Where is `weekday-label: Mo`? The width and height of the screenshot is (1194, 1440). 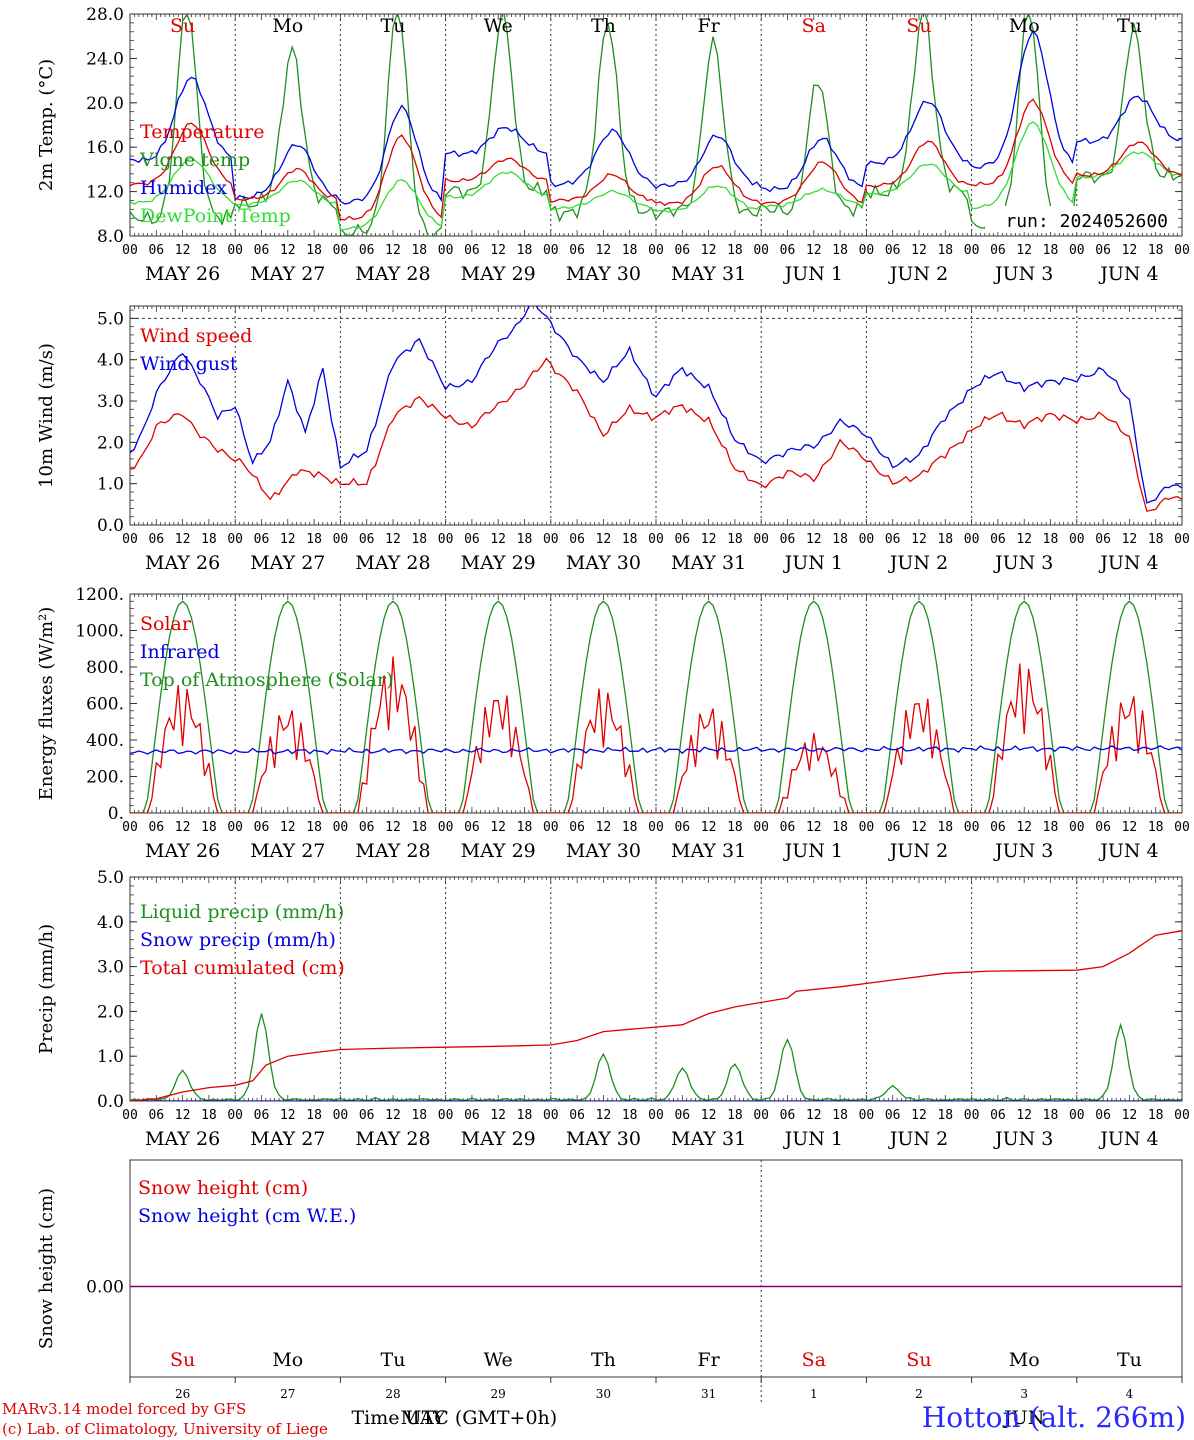
weekday-label: Mo is located at coordinates (287, 1360).